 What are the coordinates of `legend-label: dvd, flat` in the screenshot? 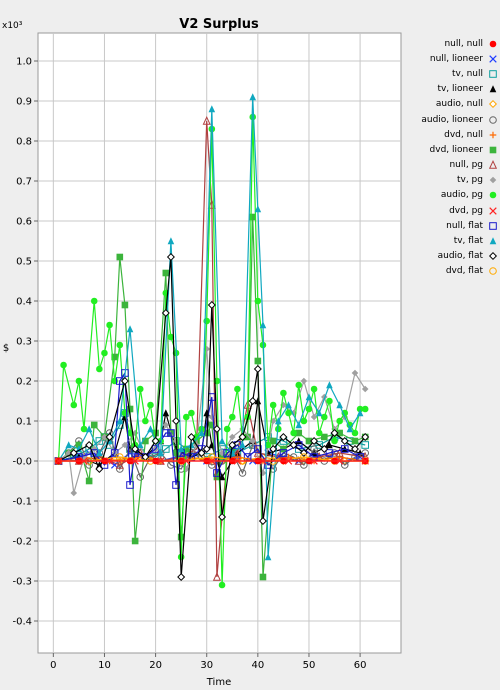 It's located at (464, 271).